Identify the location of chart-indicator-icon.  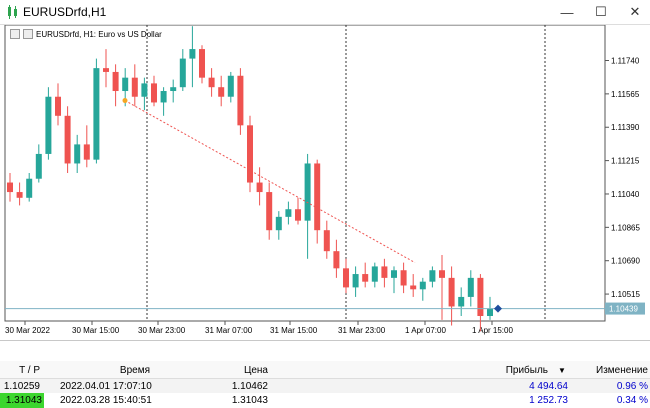
(28, 34).